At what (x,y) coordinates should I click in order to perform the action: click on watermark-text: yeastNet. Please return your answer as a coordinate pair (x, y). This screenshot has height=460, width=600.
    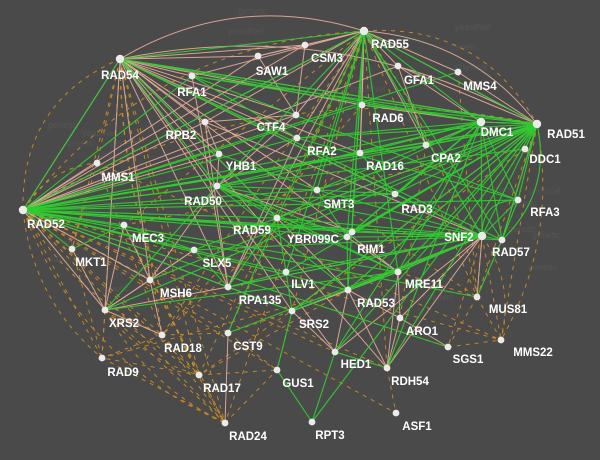
    Looking at the image, I should click on (473, 27).